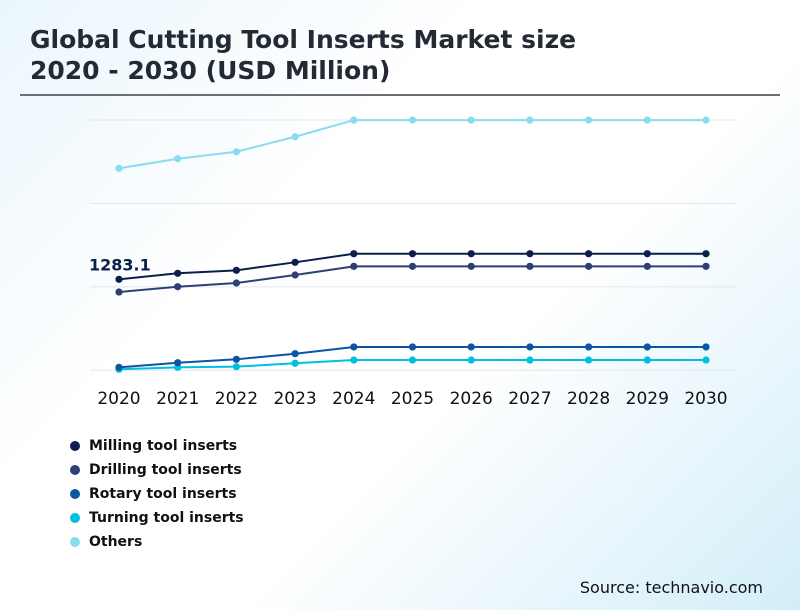 The image size is (800, 610). I want to click on legend-item: Others, so click(157, 542).